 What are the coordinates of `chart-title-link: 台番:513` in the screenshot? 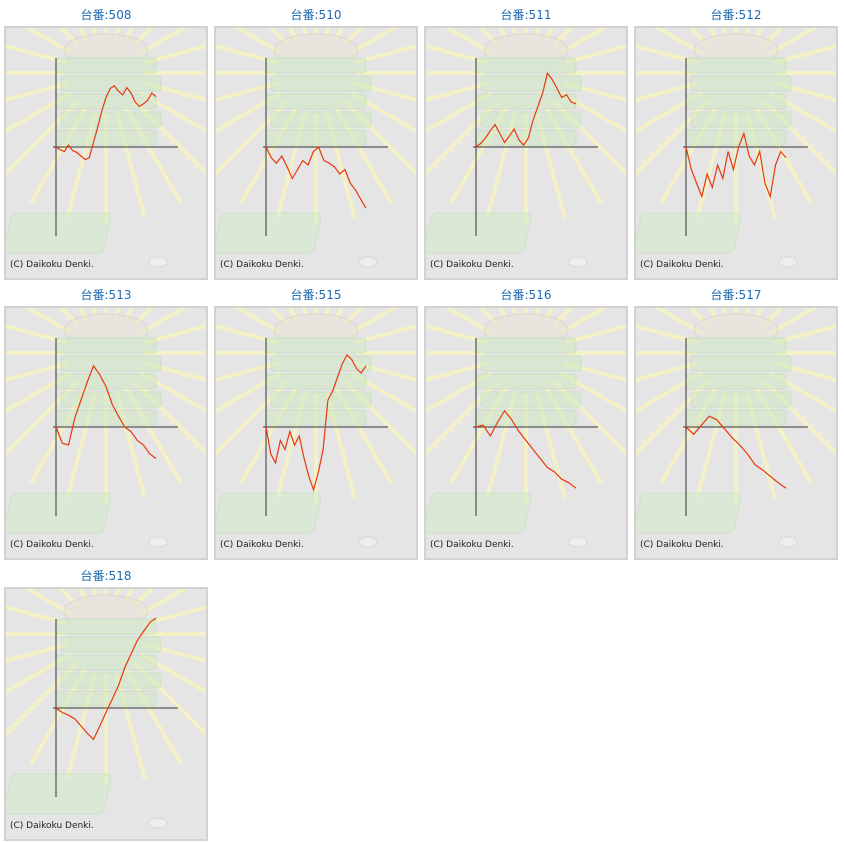 It's located at (106, 295).